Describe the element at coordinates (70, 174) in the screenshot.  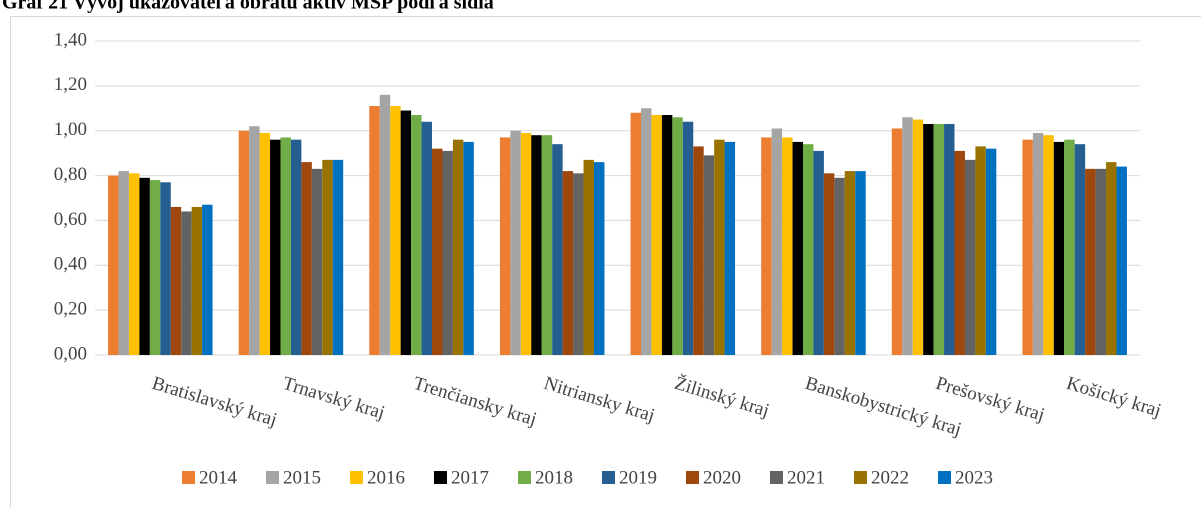
I see `y-tick-label: 0,80` at that location.